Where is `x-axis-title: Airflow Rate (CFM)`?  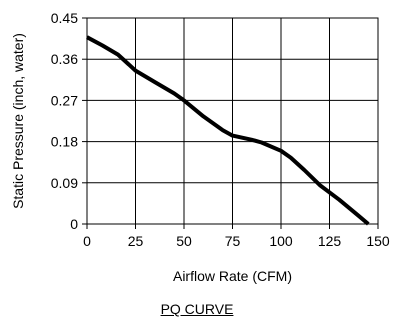
x-axis-title: Airflow Rate (CFM) is located at coordinates (232, 276).